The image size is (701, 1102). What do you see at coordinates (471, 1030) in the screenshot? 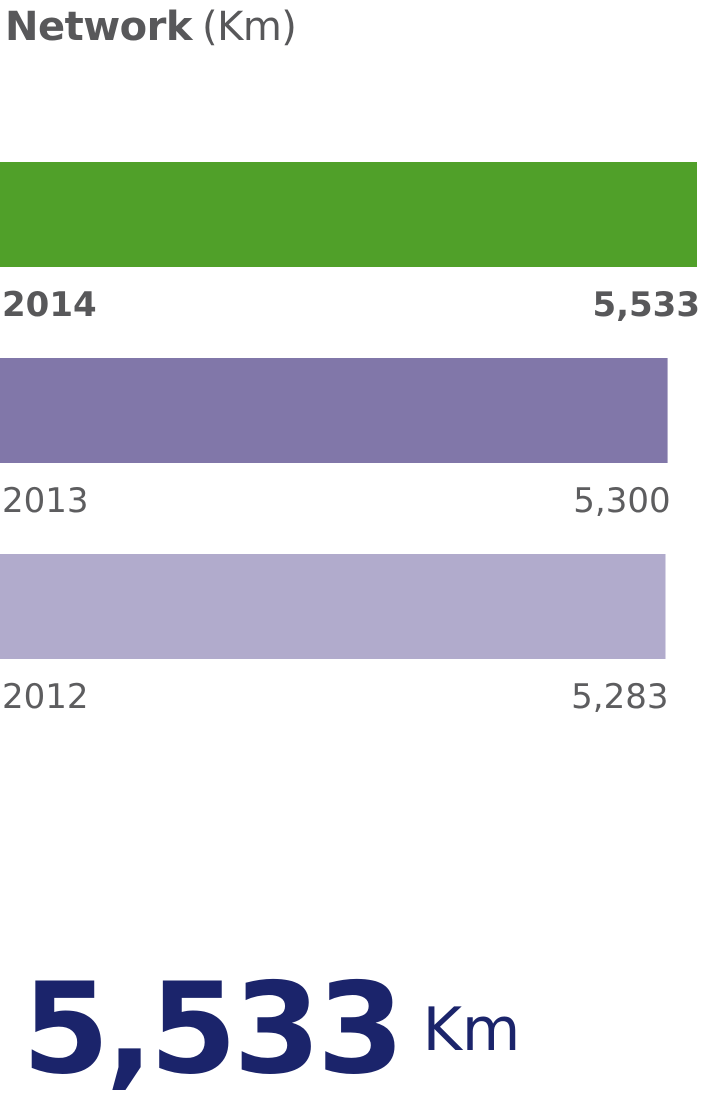
I see `headline-unit: Km` at bounding box center [471, 1030].